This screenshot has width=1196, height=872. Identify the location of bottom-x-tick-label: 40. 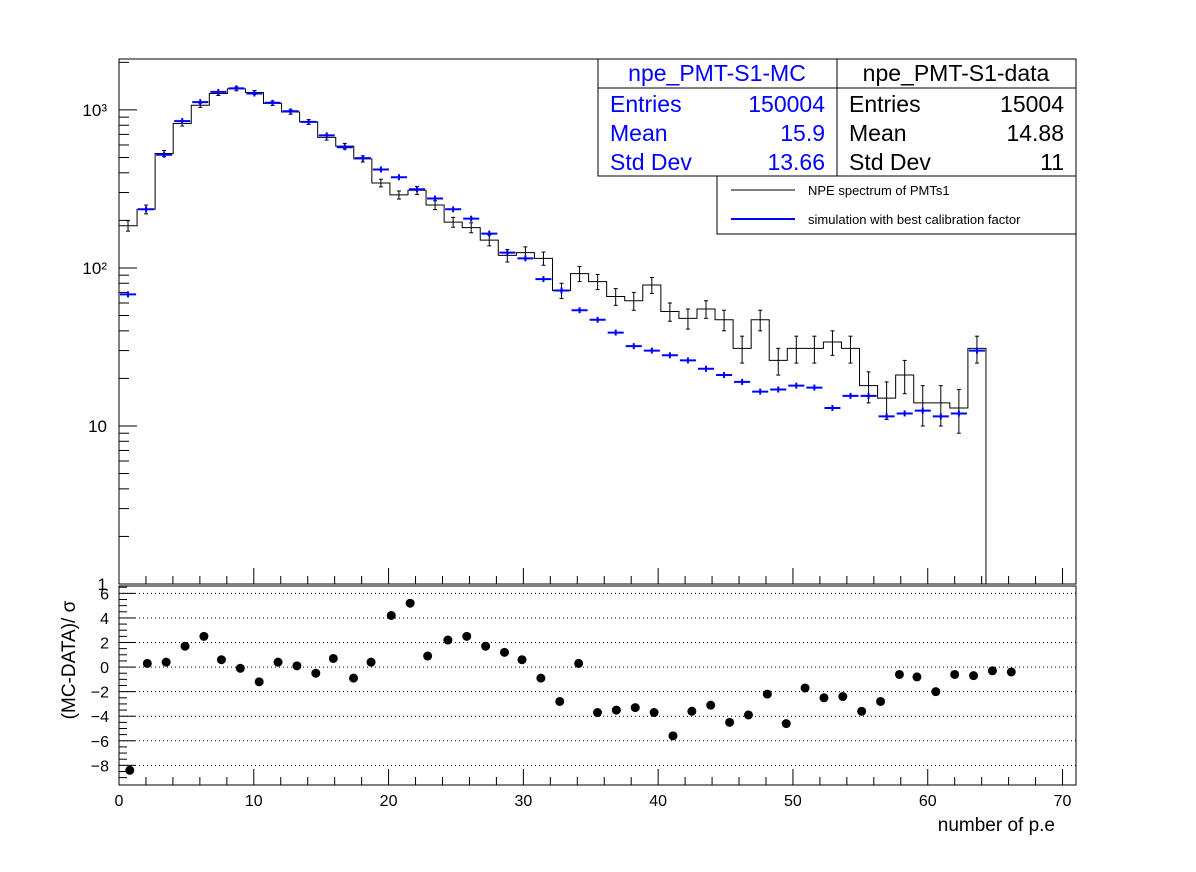
(658, 801).